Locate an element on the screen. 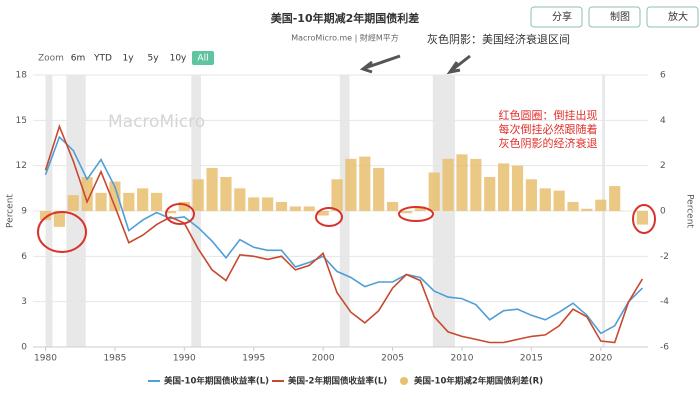 This screenshot has width=700, height=405. y-tick-label: 9 is located at coordinates (24, 212).